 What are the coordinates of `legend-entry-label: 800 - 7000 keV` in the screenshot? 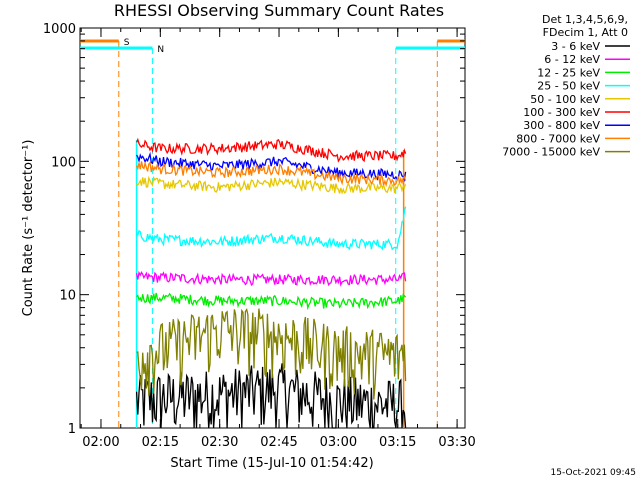 It's located at (558, 138).